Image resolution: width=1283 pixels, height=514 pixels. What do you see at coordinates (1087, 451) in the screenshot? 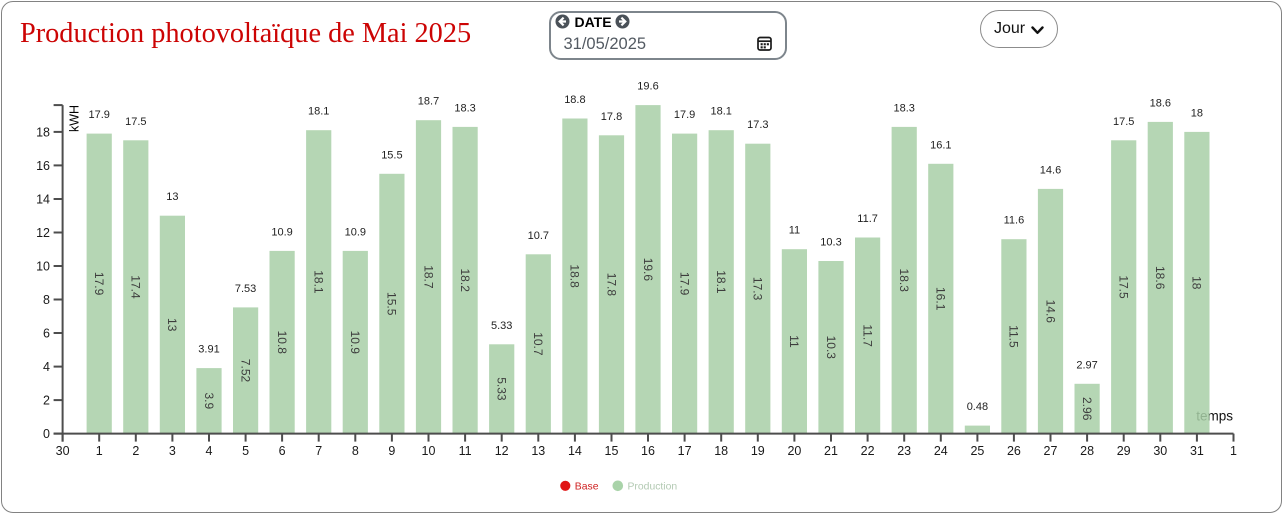
I see `svg-text: 28` at bounding box center [1087, 451].